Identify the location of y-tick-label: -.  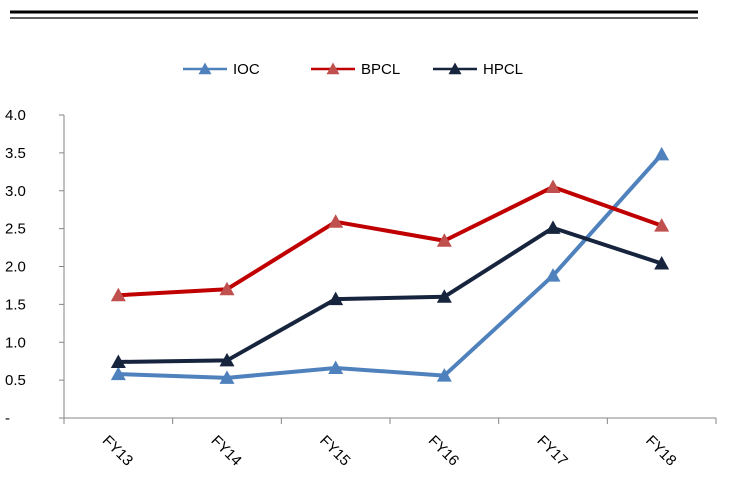
(7, 418).